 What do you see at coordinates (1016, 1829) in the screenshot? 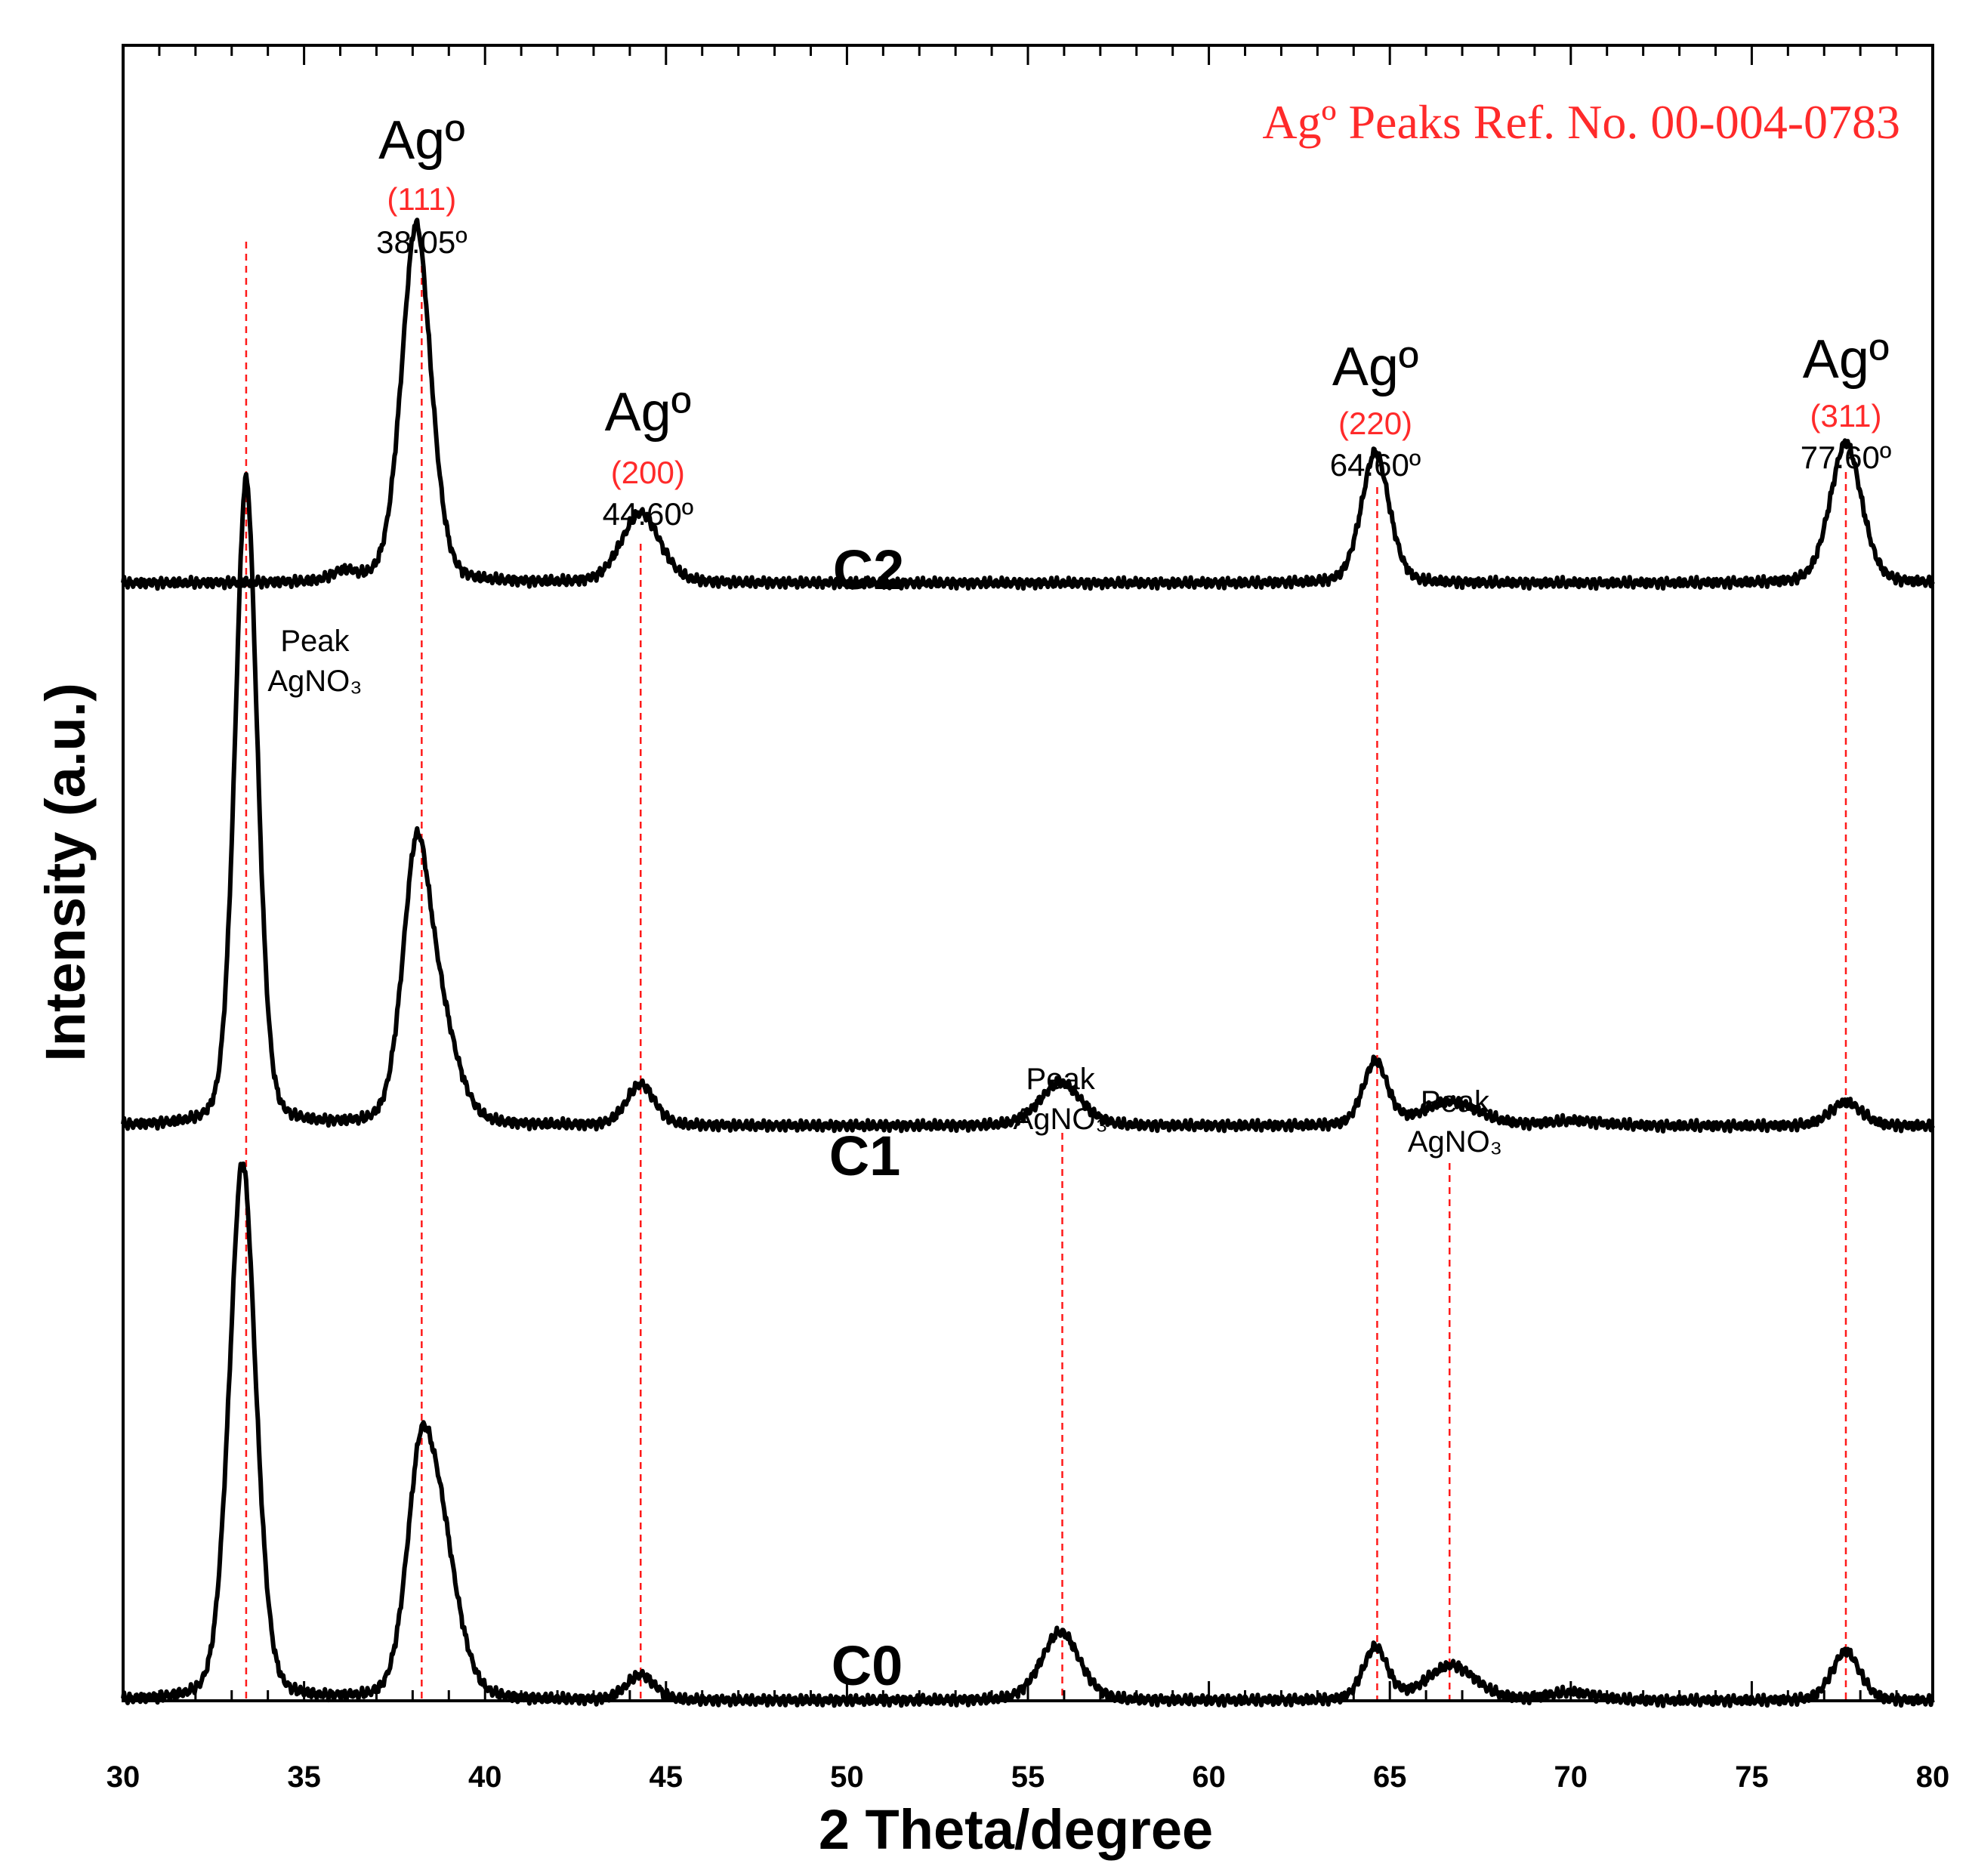
I see `x-axis-title: 2 Theta/degree` at bounding box center [1016, 1829].